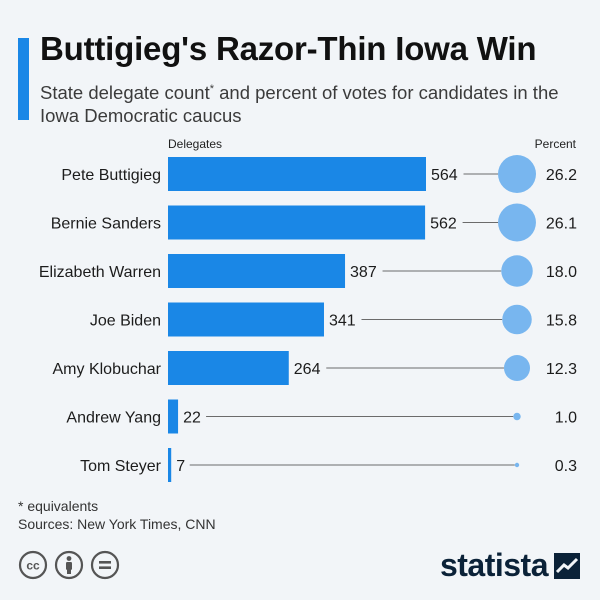  I want to click on delegate-value-label: 564, so click(444, 175).